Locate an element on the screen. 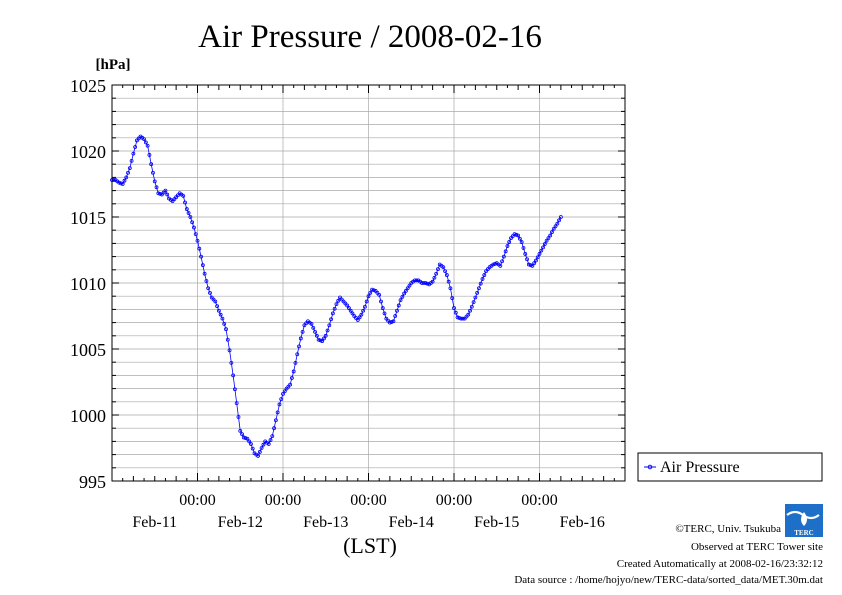 The image size is (842, 595). observed-text: Observed at TERC Tower site is located at coordinates (757, 547).